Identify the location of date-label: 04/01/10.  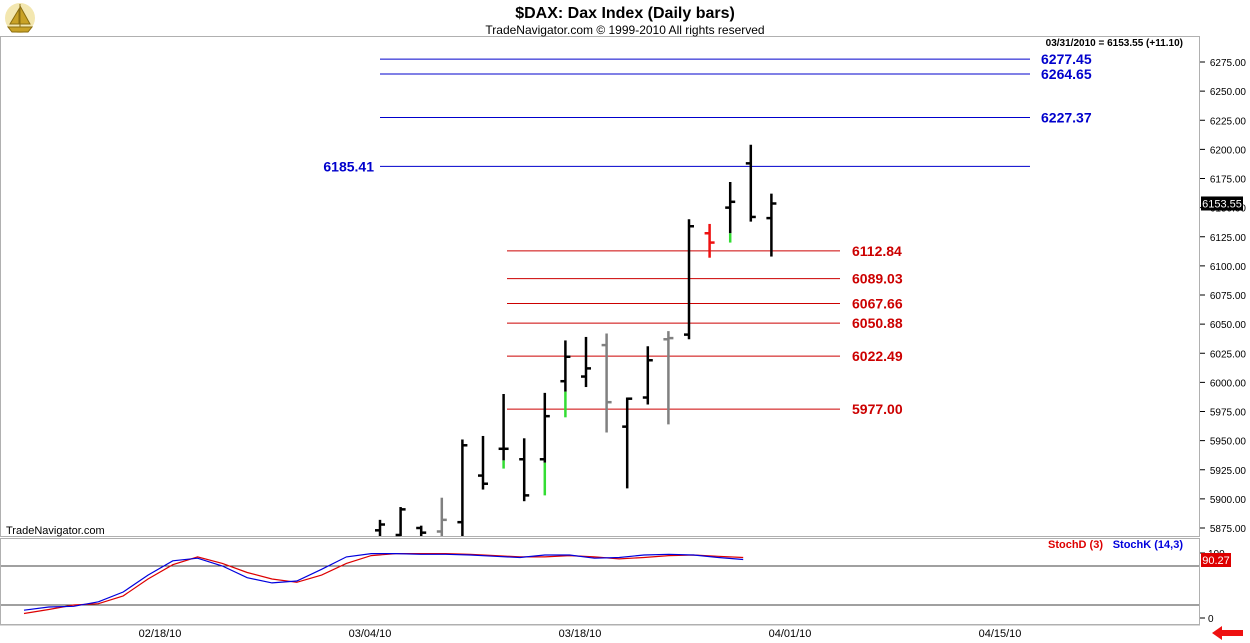
(790, 634).